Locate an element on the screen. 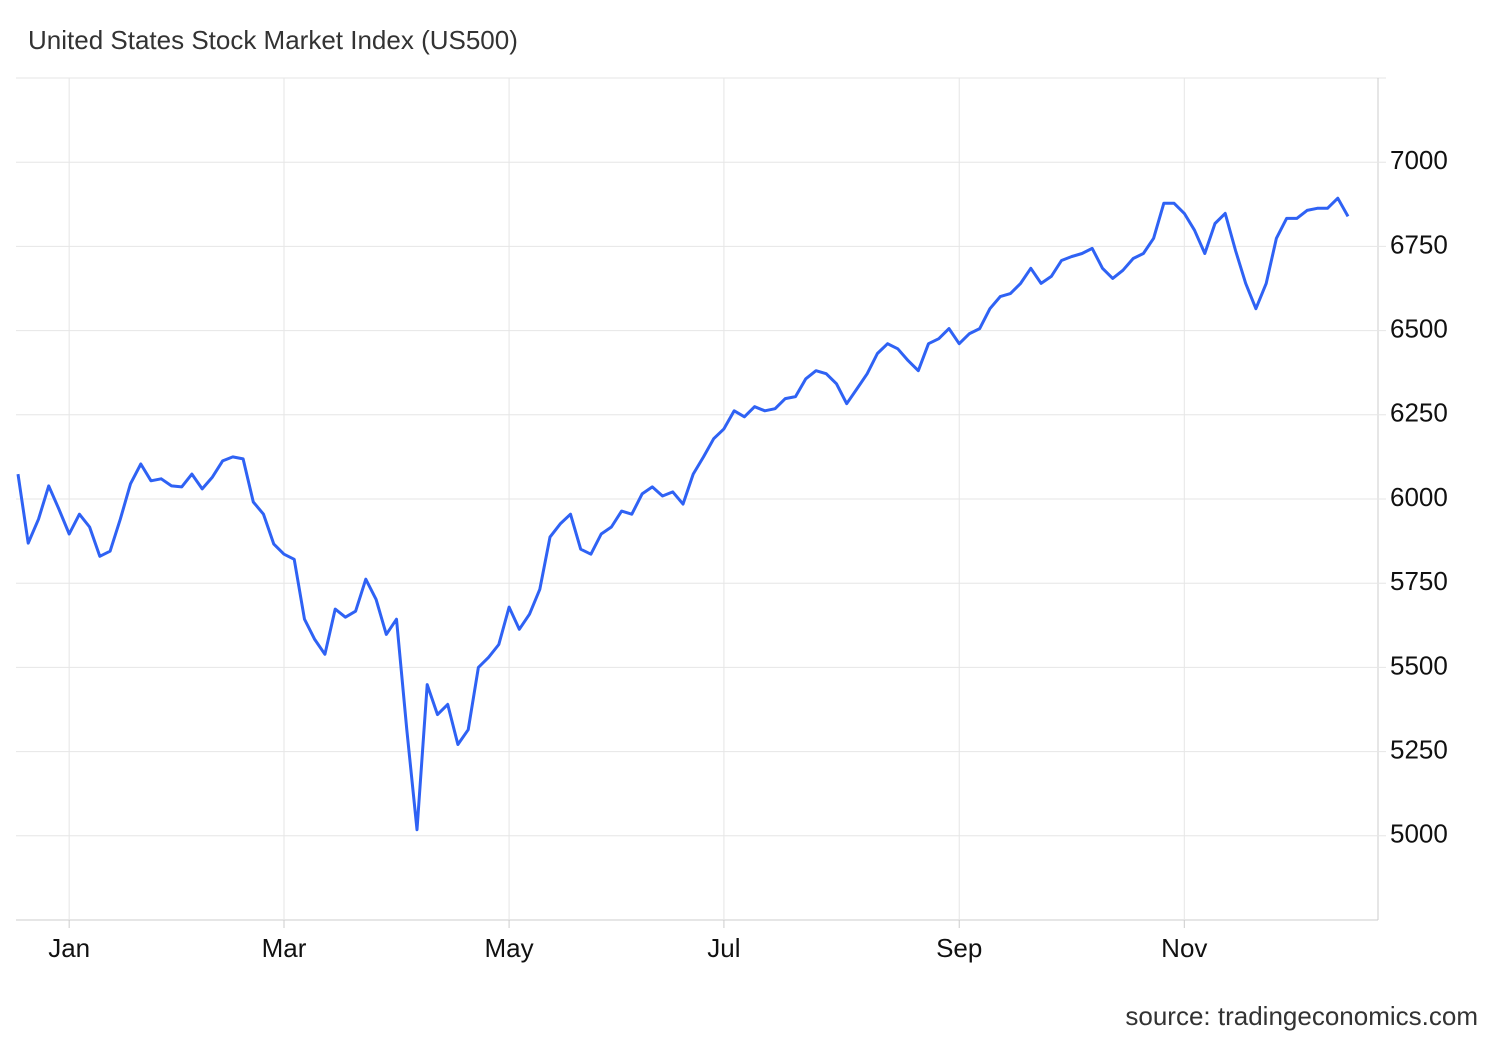 Image resolution: width=1500 pixels, height=1040 pixels. y-tick-label: 5000 is located at coordinates (1419, 834).